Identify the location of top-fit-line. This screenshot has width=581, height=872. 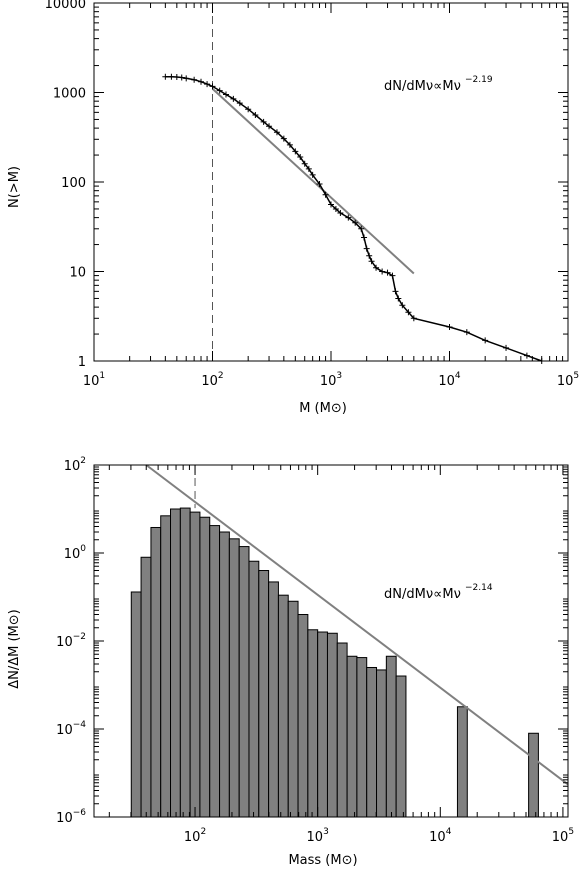
(313, 181).